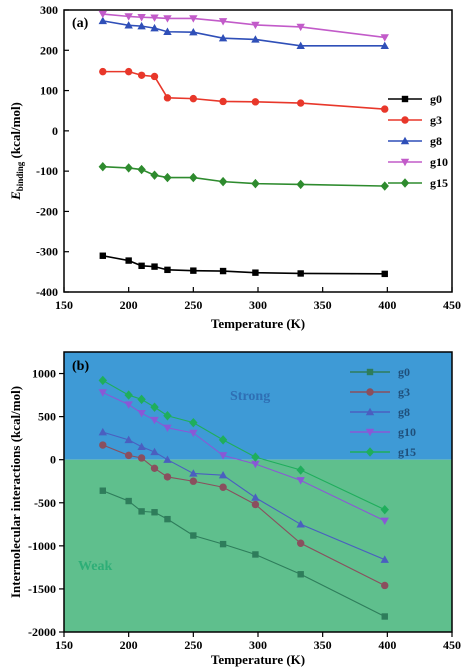  Describe the element at coordinates (383, 412) in the screenshot. I see `legend-b: g0 g3 g8 g10 g15` at that location.